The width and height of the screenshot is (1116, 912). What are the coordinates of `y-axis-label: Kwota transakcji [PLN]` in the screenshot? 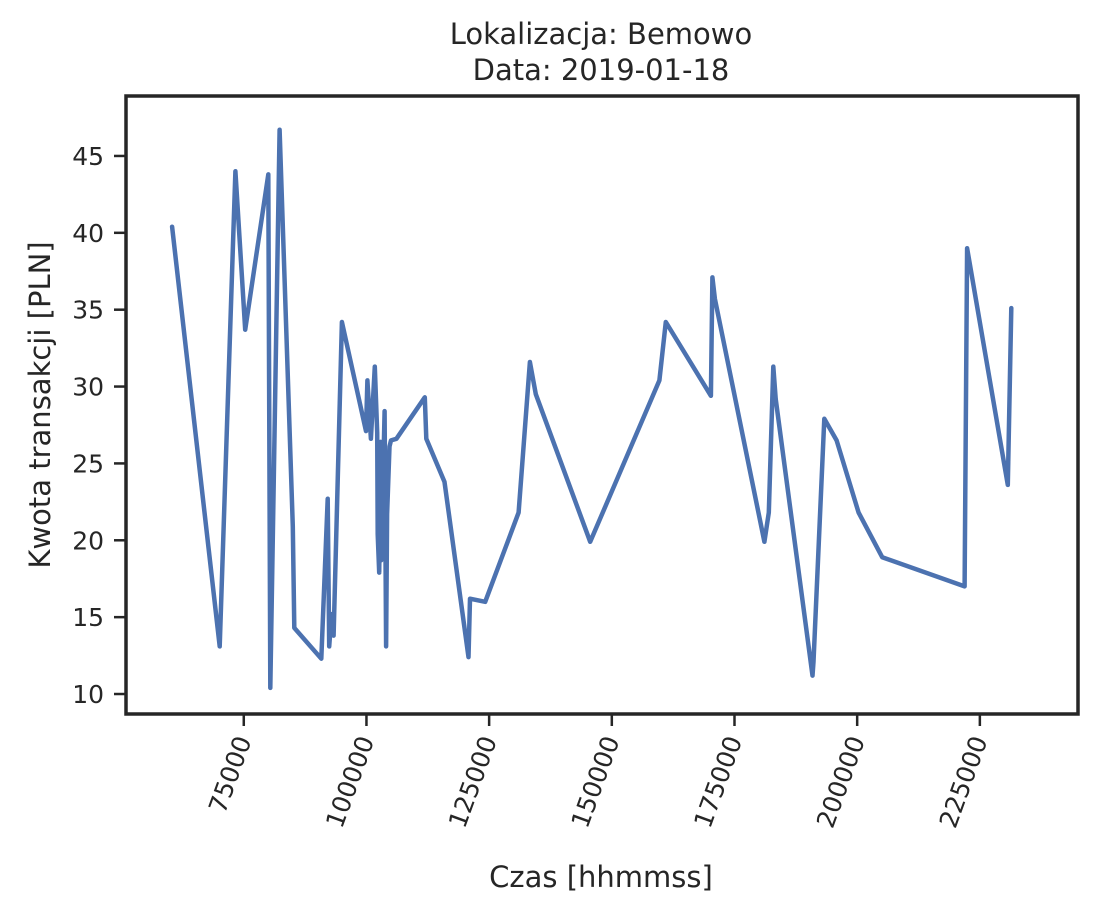 It's located at (40, 404).